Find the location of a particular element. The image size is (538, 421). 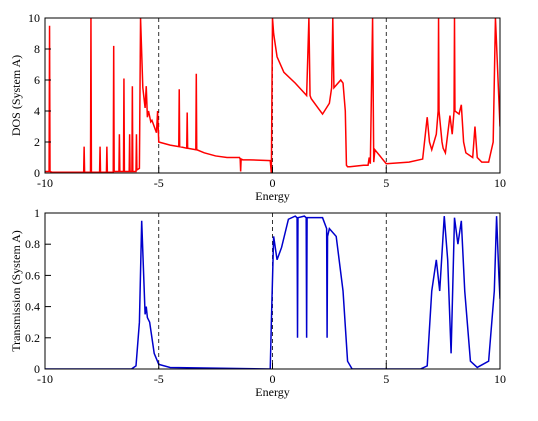

y-axis-label: Transmission (System A) is located at coordinates (16, 291).